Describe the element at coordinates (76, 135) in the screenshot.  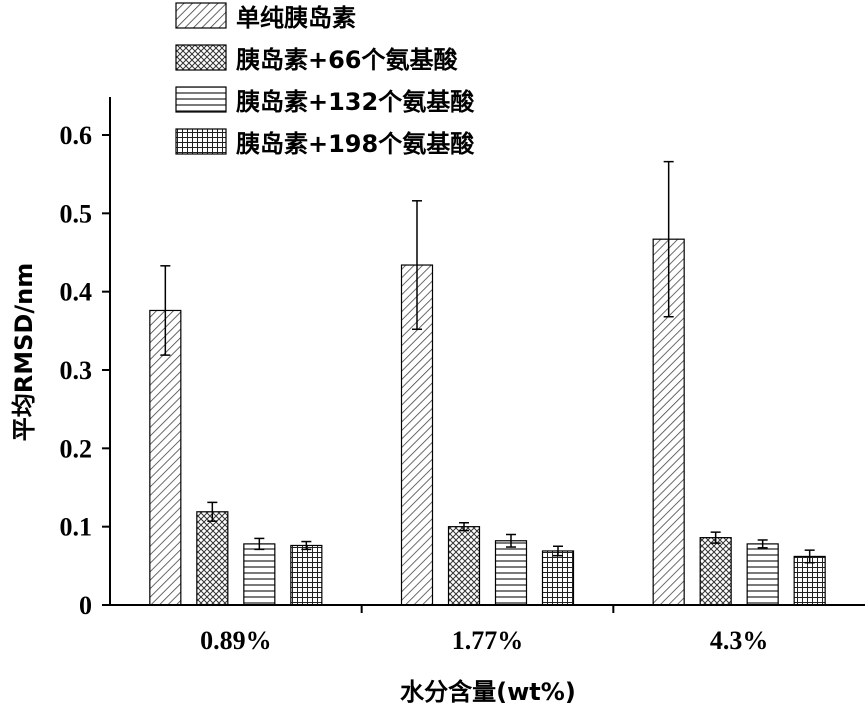
I see `y-tick-label: 0.6` at that location.